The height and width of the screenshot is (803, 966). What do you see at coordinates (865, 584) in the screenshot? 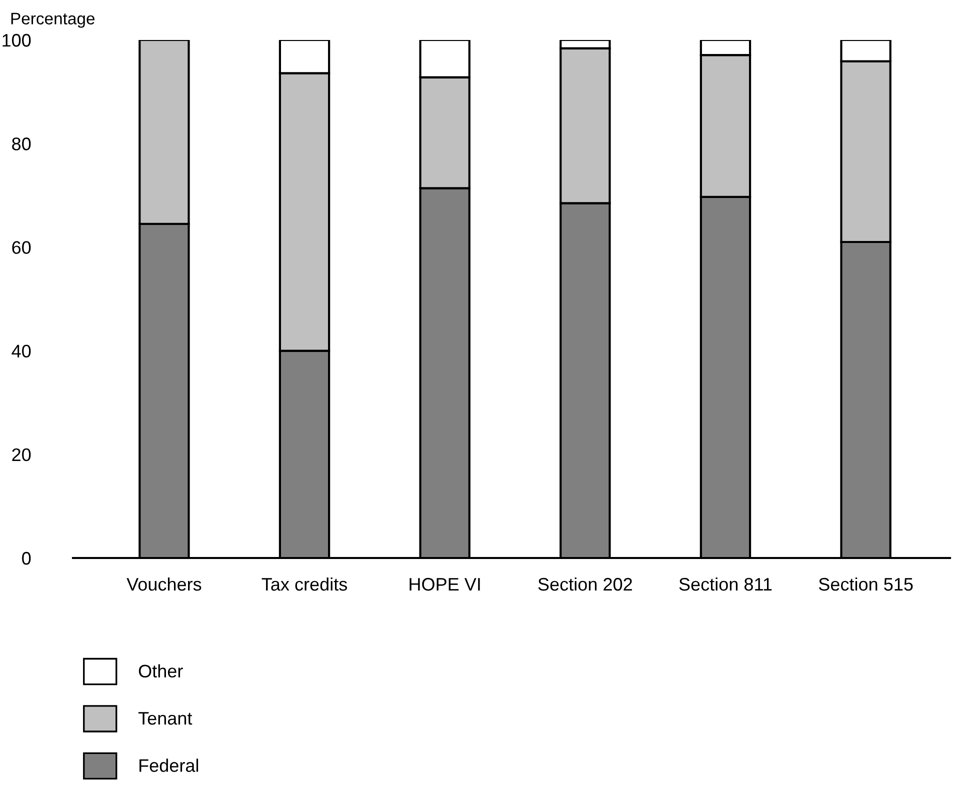
I see `x-tick-label: Section 515` at bounding box center [865, 584].